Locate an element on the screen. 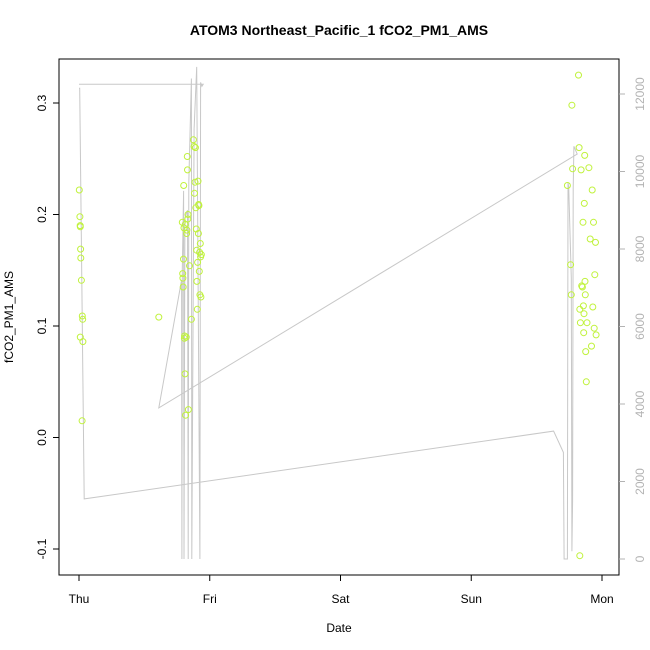  y2-axis: 0 2000 4000 6000 8000 10000 12000 is located at coordinates (633, 319).